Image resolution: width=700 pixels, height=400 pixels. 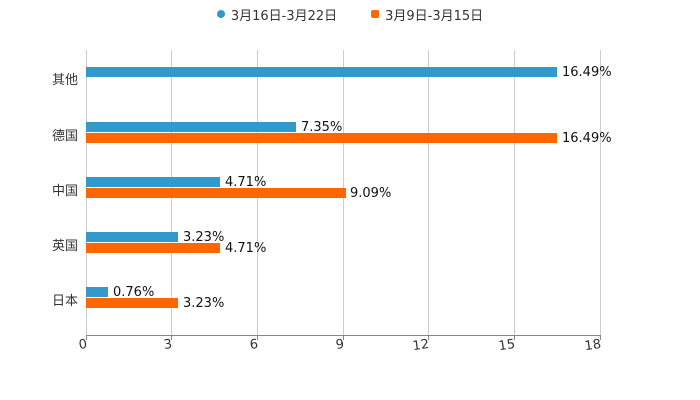 I want to click on x-tick-label: 6, so click(x=254, y=345).